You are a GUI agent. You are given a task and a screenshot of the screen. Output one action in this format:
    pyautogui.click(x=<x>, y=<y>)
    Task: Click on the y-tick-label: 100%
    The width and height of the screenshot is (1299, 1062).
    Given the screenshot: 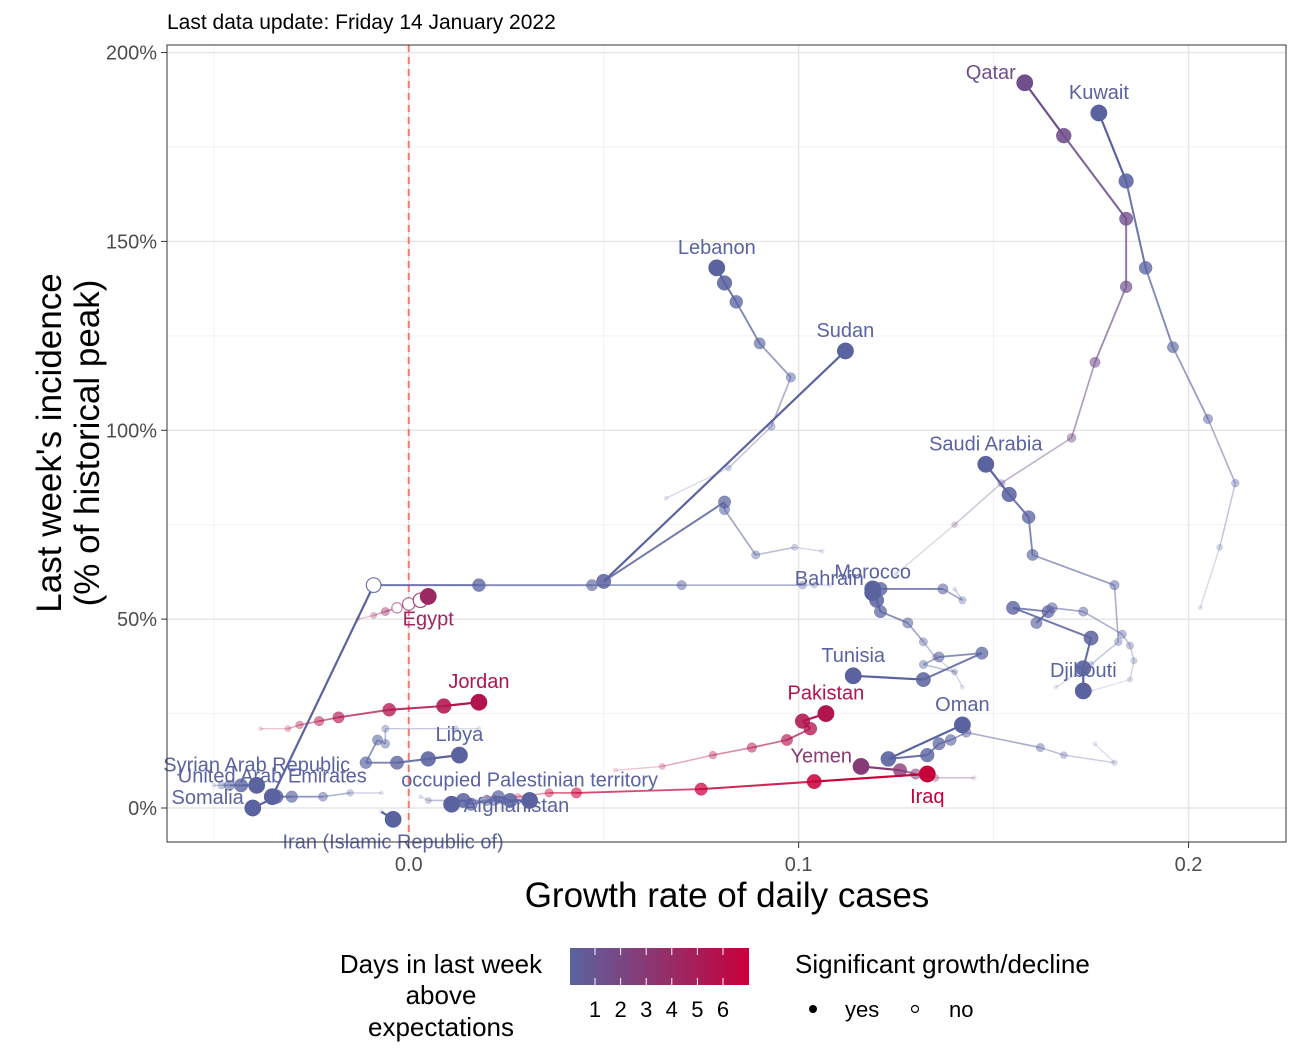 What is the action you would take?
    pyautogui.click(x=131, y=431)
    